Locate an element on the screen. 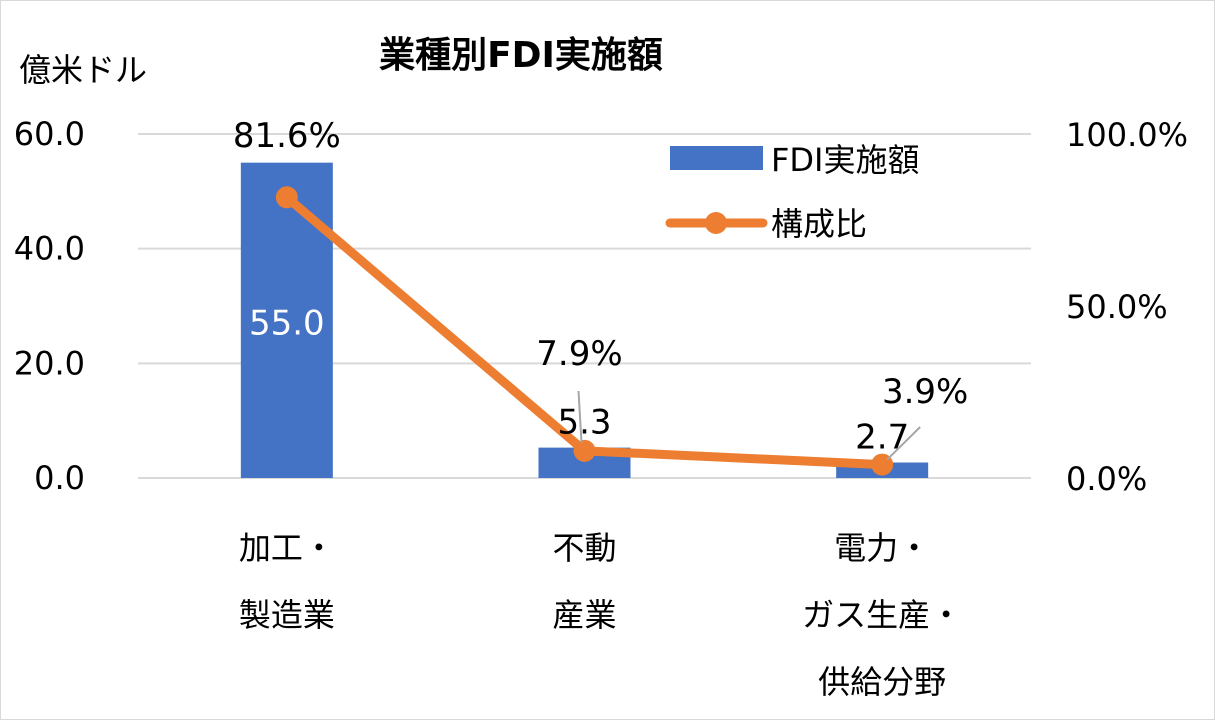 The width and height of the screenshot is (1215, 721). bar is located at coordinates (286, 320).